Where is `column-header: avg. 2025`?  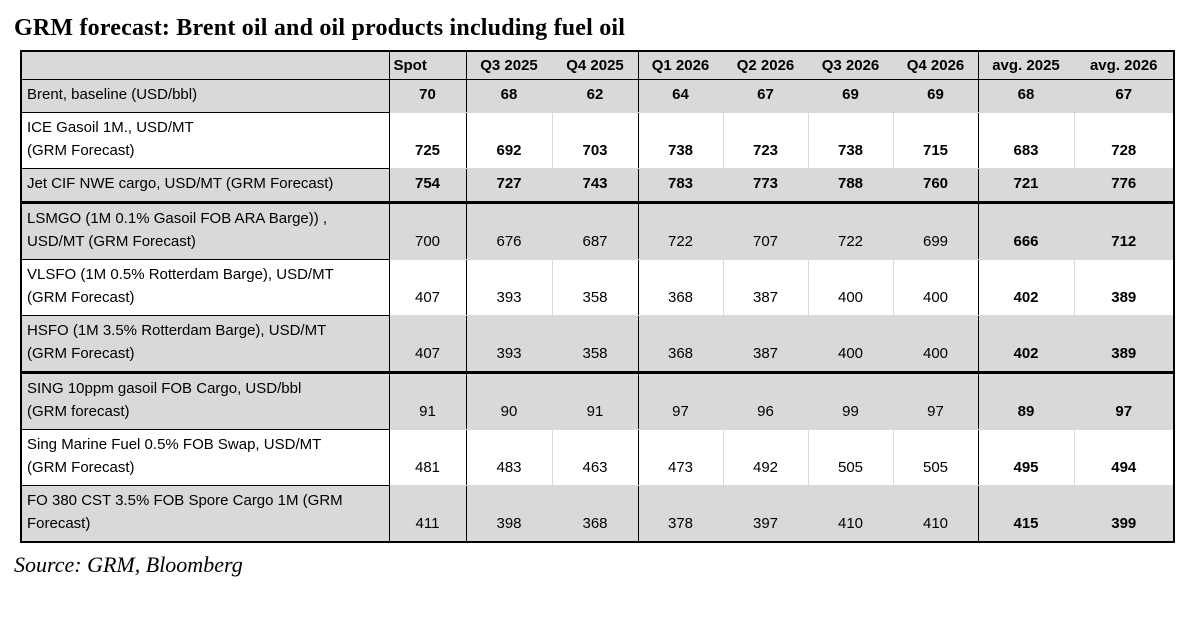 column-header: avg. 2025 is located at coordinates (1025, 65).